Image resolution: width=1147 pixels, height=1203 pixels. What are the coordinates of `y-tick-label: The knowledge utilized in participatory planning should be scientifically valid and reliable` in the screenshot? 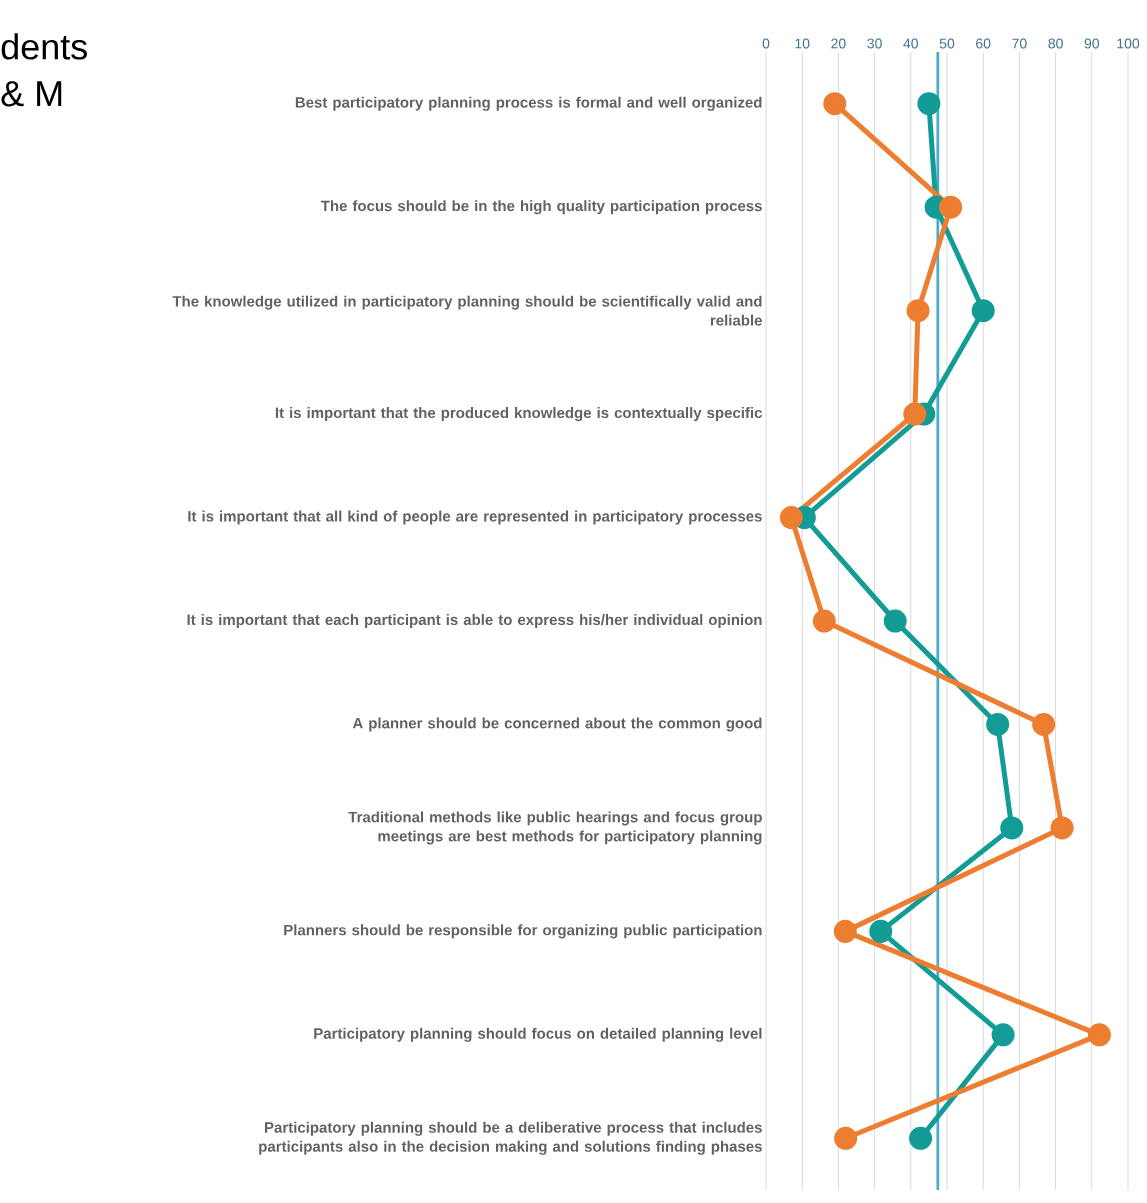 It's located at (467, 310).